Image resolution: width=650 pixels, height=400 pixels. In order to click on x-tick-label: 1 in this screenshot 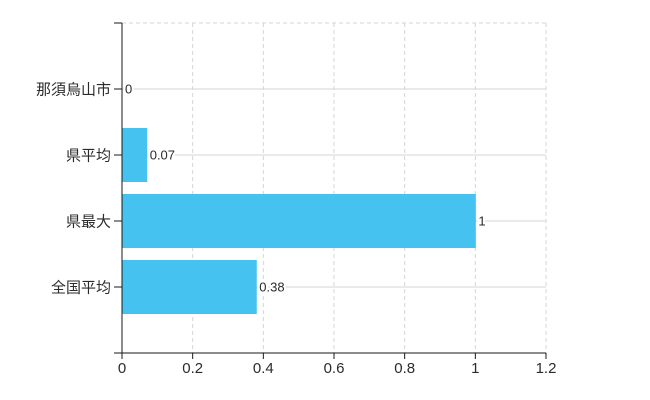, I will do `click(475, 368)`.